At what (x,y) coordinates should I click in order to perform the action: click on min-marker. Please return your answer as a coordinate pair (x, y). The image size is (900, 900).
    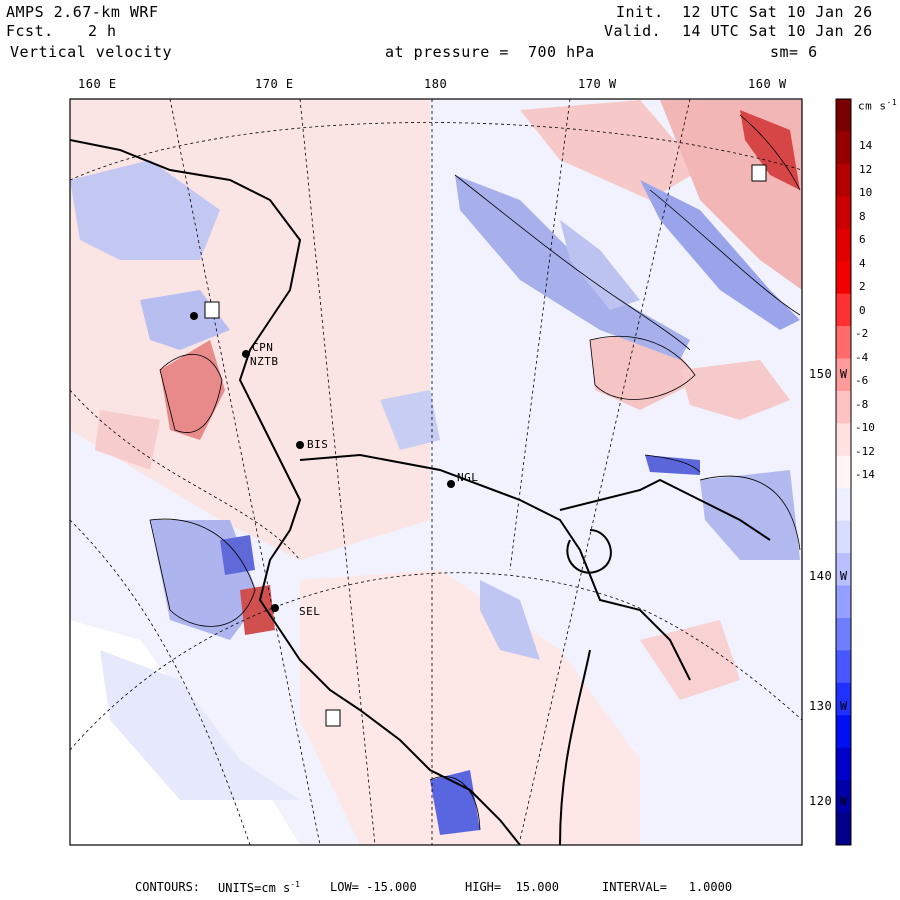
    Looking at the image, I should click on (212, 310).